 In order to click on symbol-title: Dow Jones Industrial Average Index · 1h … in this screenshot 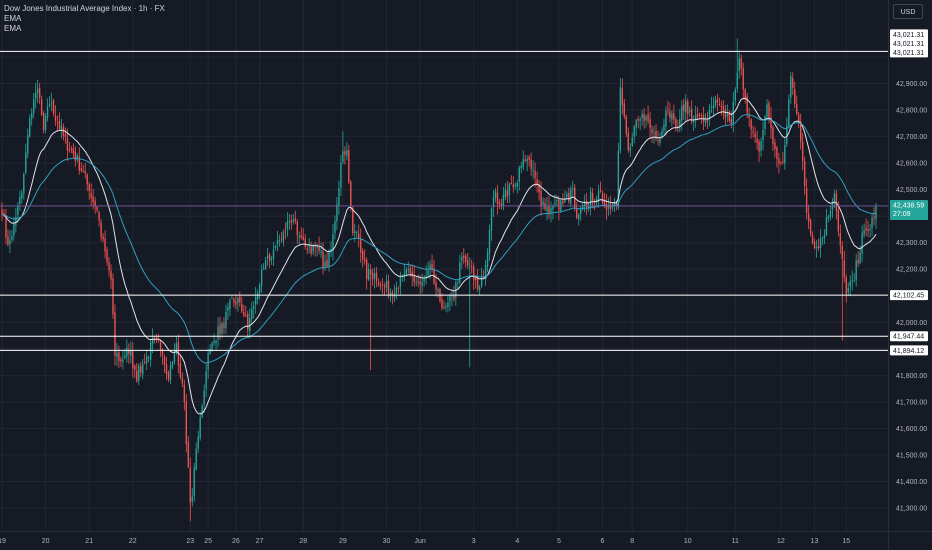, I will do `click(84, 8)`.